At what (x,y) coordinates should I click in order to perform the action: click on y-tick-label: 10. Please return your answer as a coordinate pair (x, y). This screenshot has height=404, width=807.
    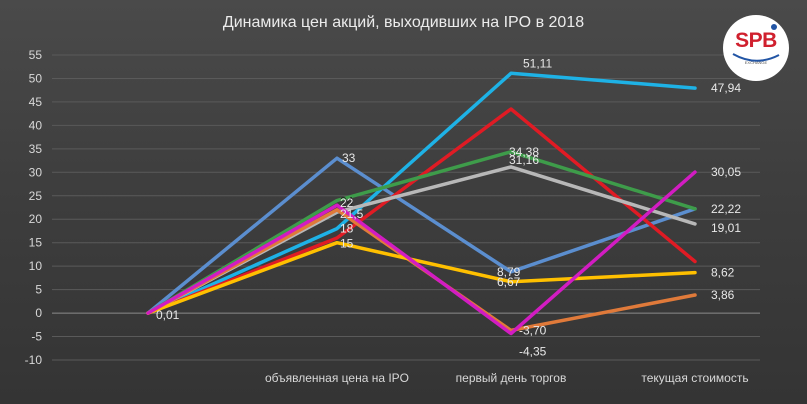
    Looking at the image, I should click on (36, 266).